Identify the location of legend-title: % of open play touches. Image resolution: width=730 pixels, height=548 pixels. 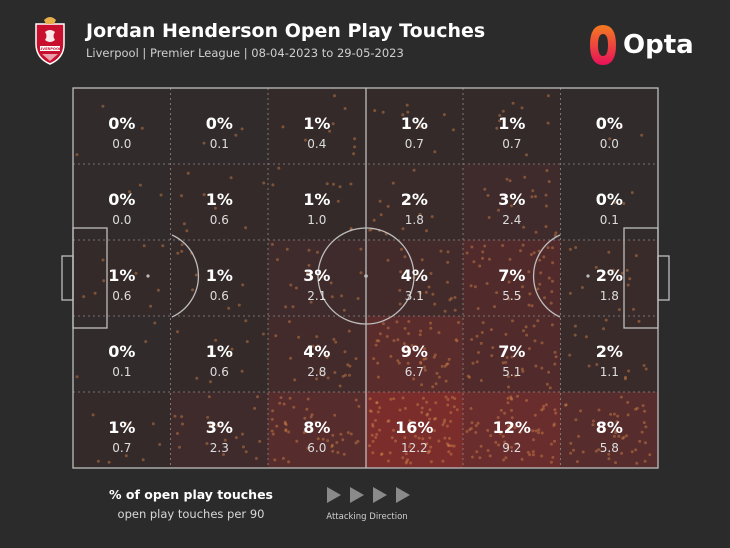
(191, 494).